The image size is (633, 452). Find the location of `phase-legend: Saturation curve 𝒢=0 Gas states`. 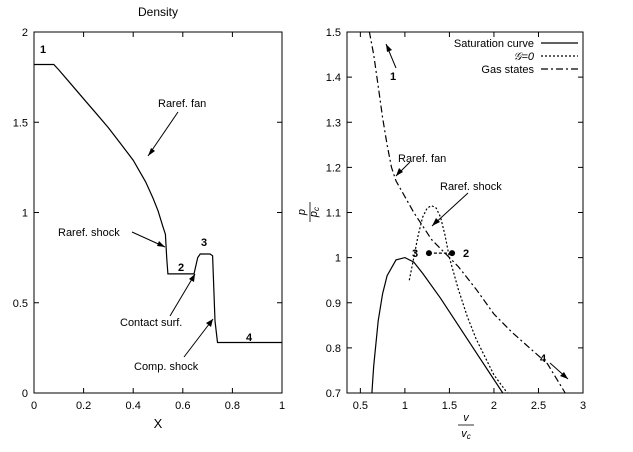

phase-legend: Saturation curve 𝒢=0 Gas states is located at coordinates (516, 57).